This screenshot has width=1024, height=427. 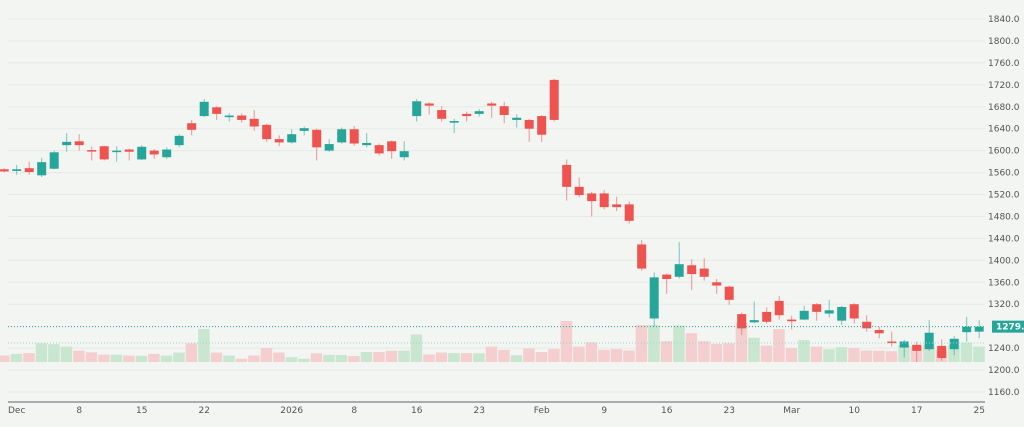 What do you see at coordinates (916, 411) in the screenshot?
I see `x-tick-label: 17` at bounding box center [916, 411].